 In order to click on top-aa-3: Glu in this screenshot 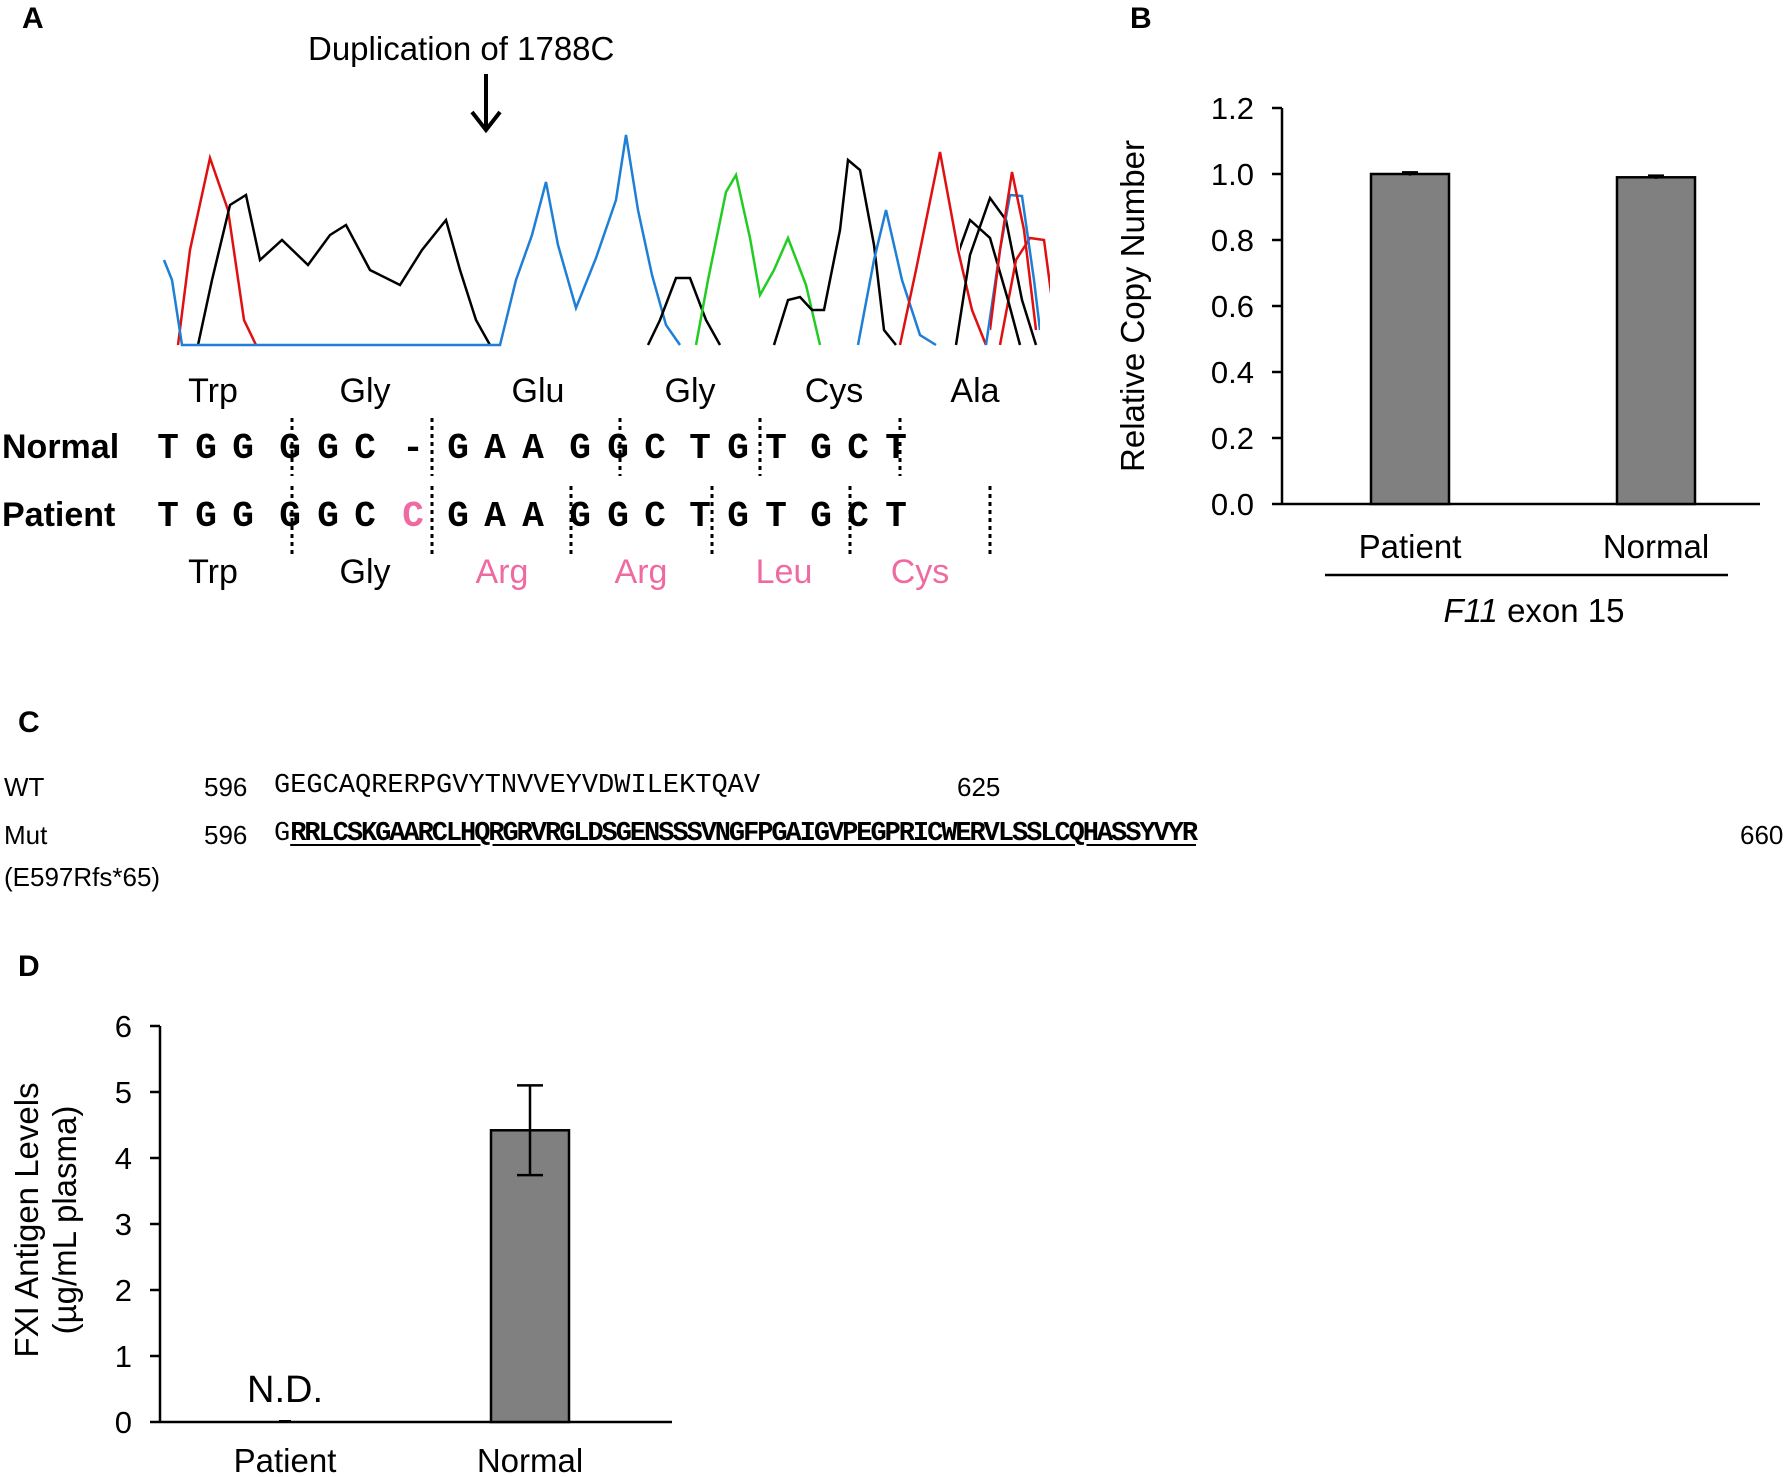, I will do `click(538, 391)`.